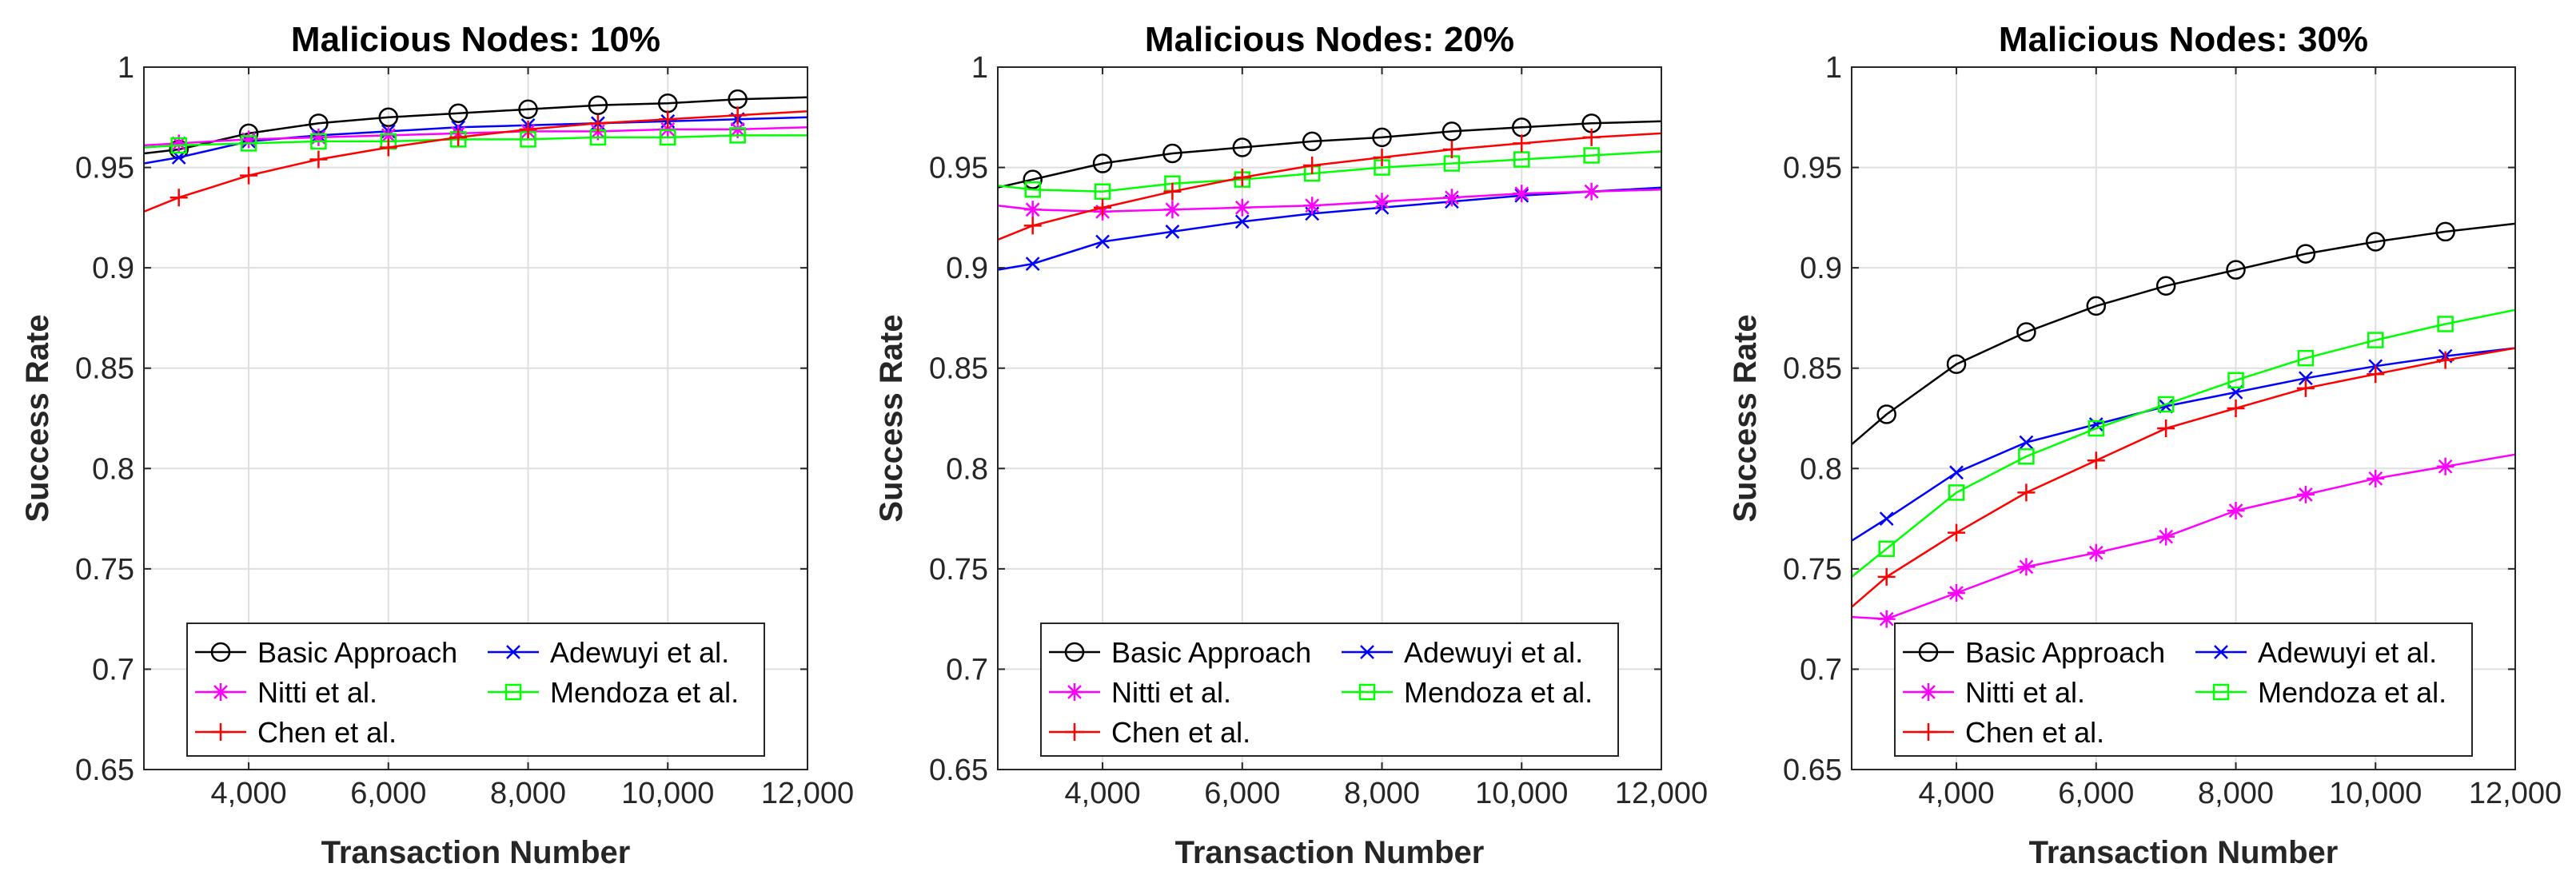 The image size is (2576, 895). I want to click on legend-label: Chen et al., so click(327, 733).